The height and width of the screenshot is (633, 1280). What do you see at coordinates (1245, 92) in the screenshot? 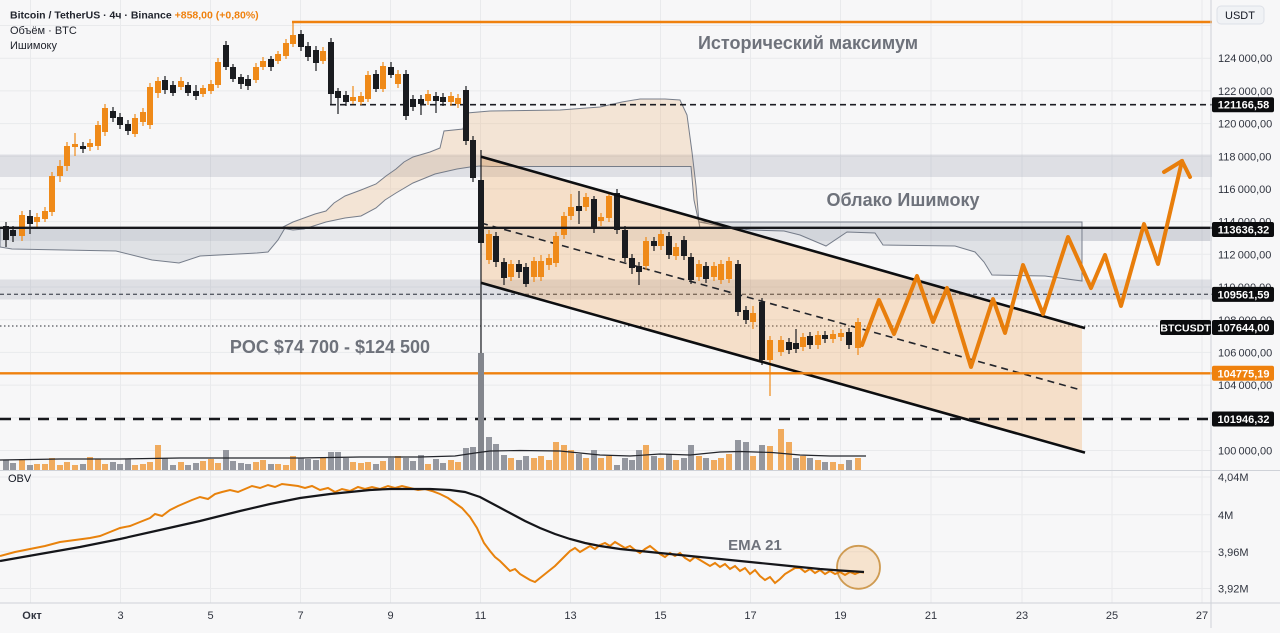
I see `svg-text: 122 000,00` at bounding box center [1245, 92].